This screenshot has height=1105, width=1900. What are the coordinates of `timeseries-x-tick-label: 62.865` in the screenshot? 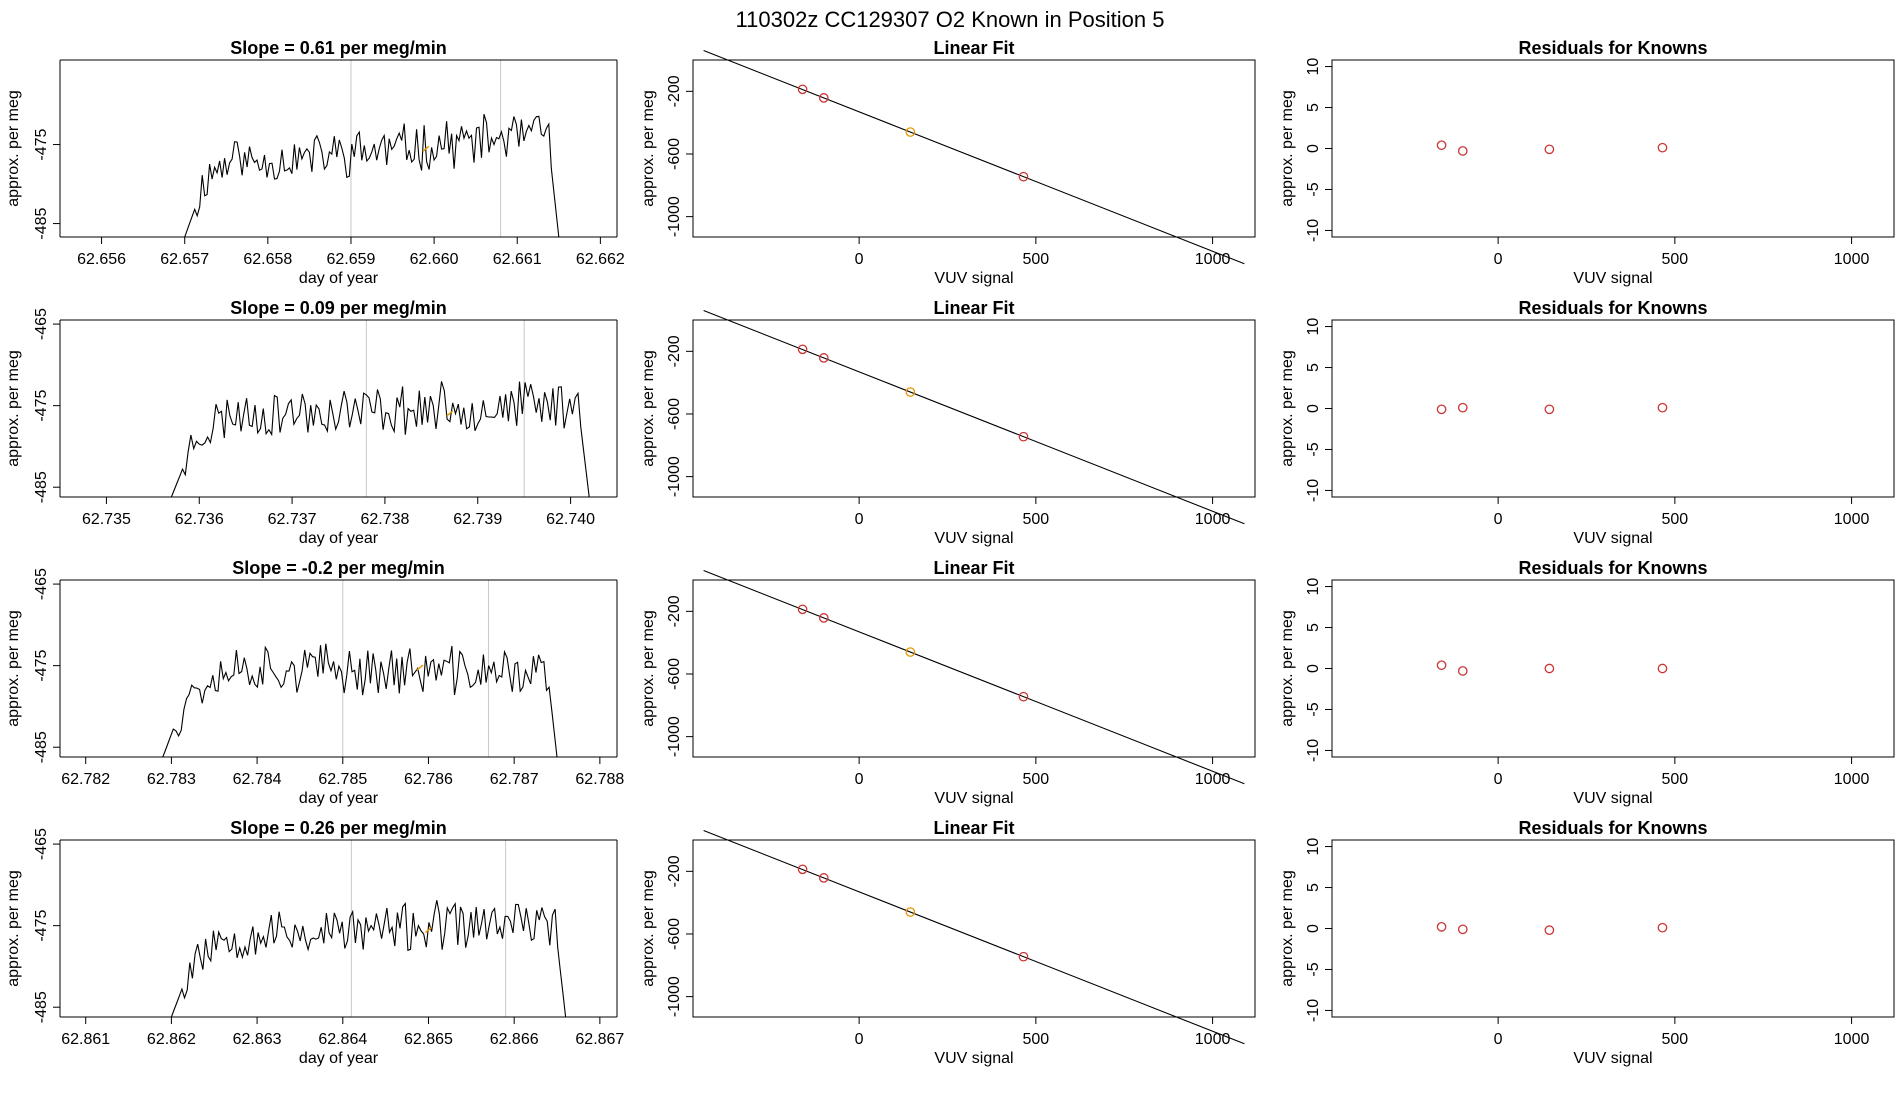 It's located at (428, 1039).